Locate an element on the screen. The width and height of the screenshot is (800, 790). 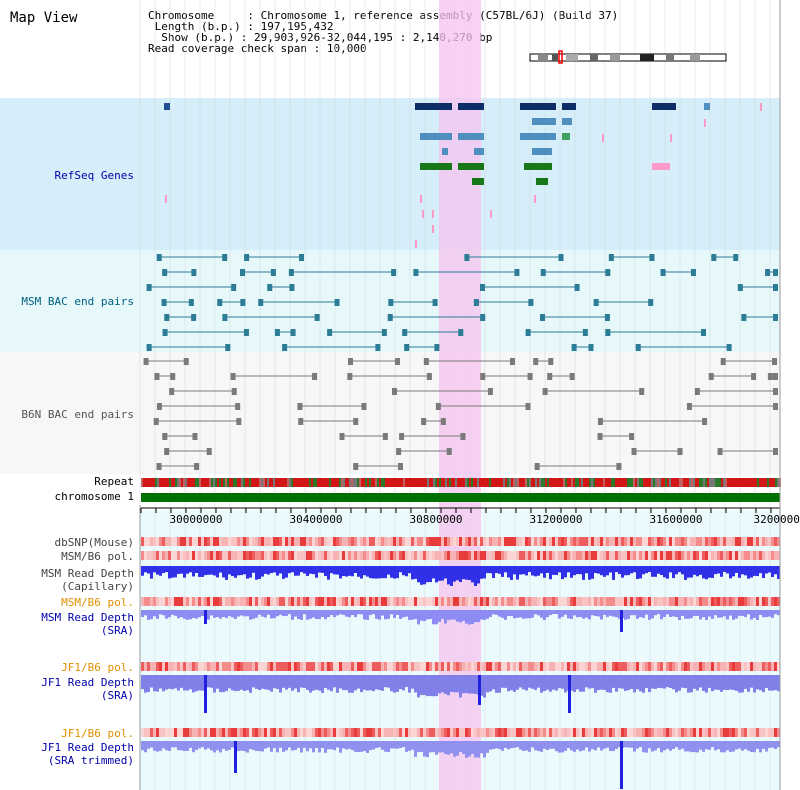
selection-highlight is located at coordinates (460, 395).